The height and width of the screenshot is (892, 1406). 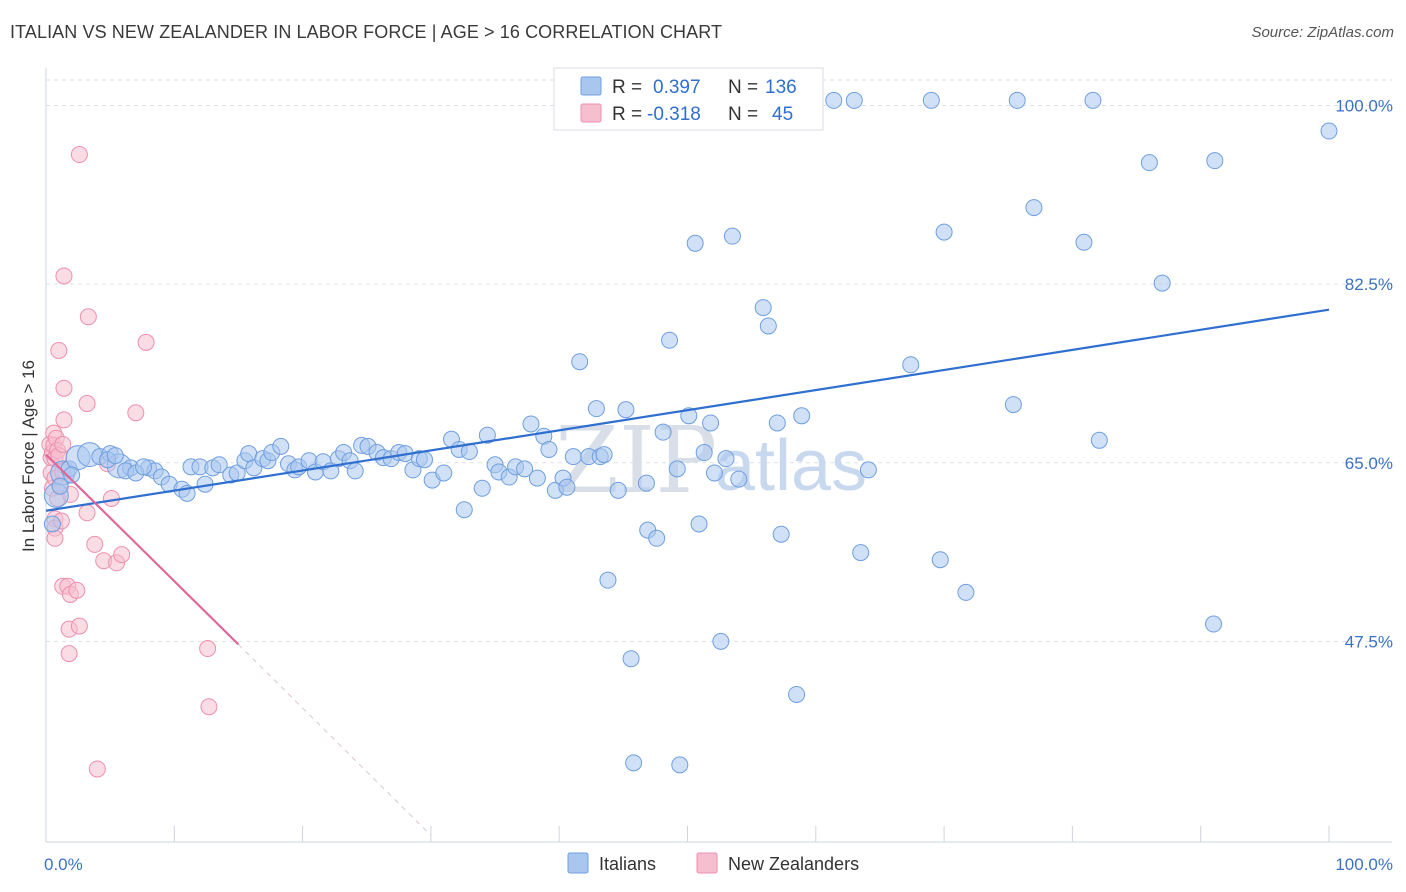 I want to click on bottom-legend: Italians New Zealanders, so click(x=713, y=863).